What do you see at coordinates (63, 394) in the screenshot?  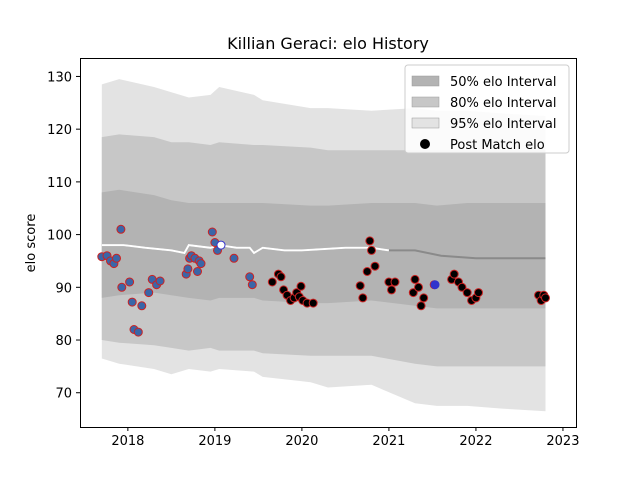 I see `y-tick-label: 70` at bounding box center [63, 394].